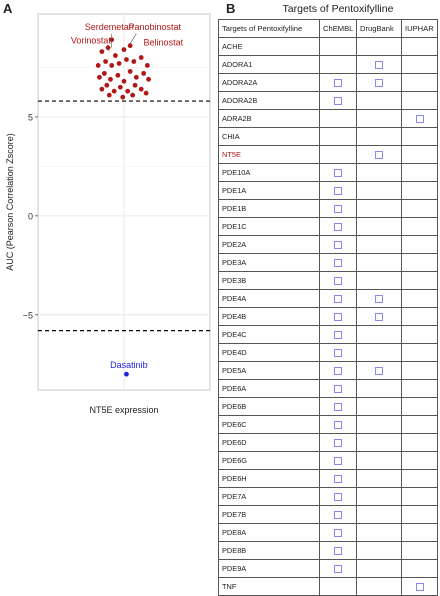 The image size is (440, 596). What do you see at coordinates (269, 424) in the screenshot?
I see `target-name: PDE6C` at bounding box center [269, 424].